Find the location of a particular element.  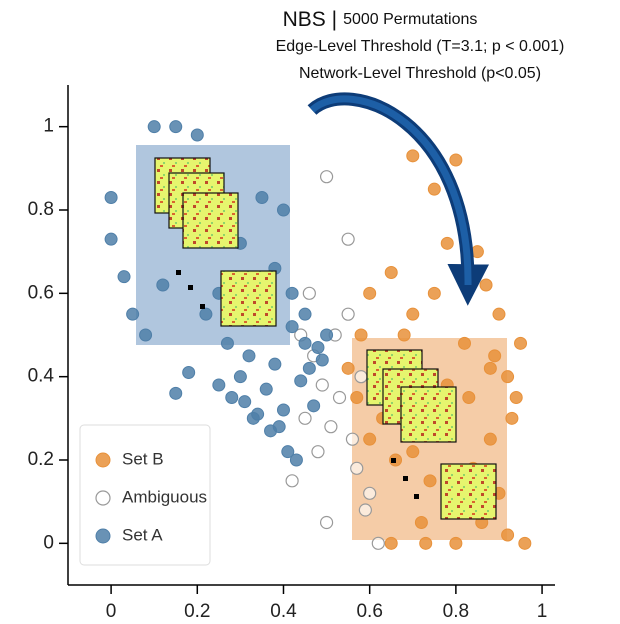

x-tick-label: 0.4 is located at coordinates (283, 611).